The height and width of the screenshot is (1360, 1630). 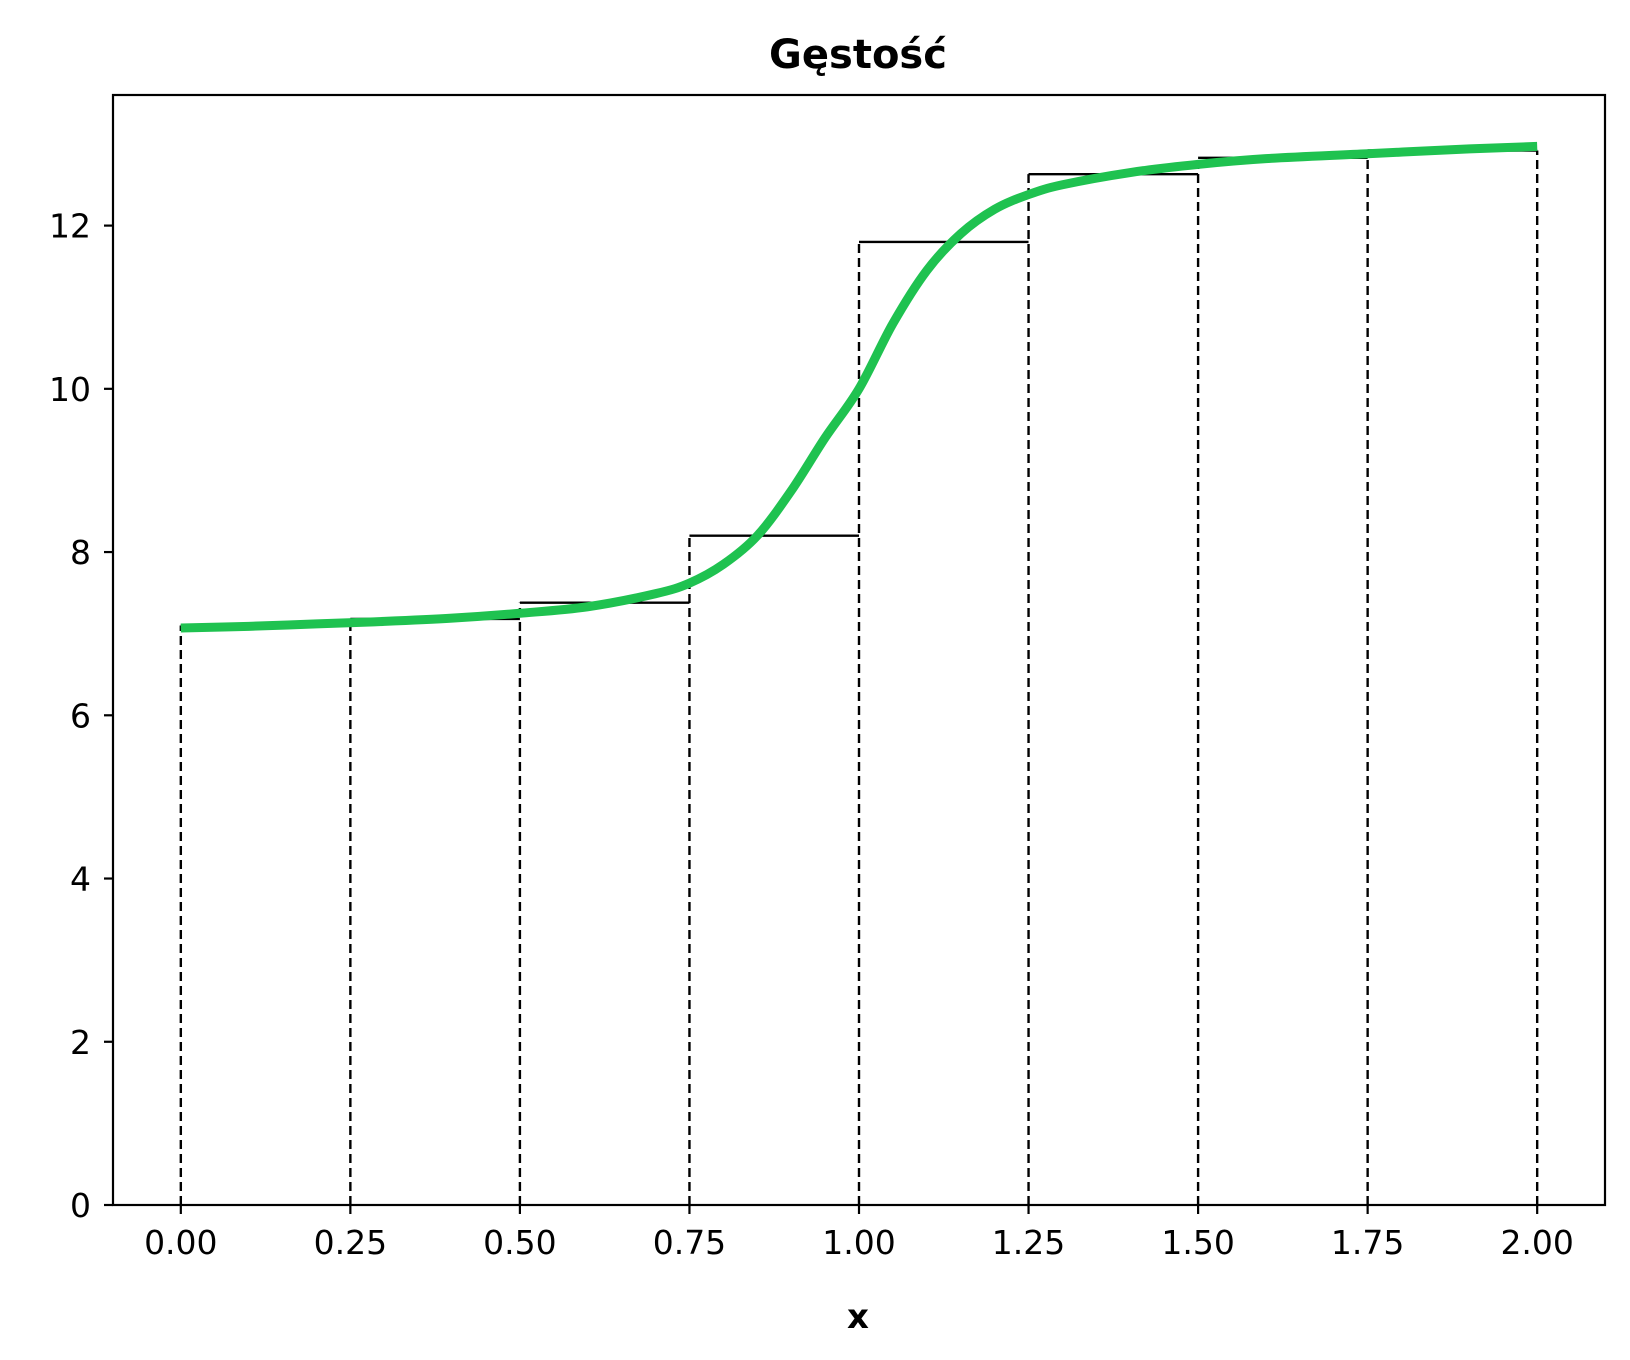 What do you see at coordinates (858, 1242) in the screenshot?
I see `x-tick-label: 1.00` at bounding box center [858, 1242].